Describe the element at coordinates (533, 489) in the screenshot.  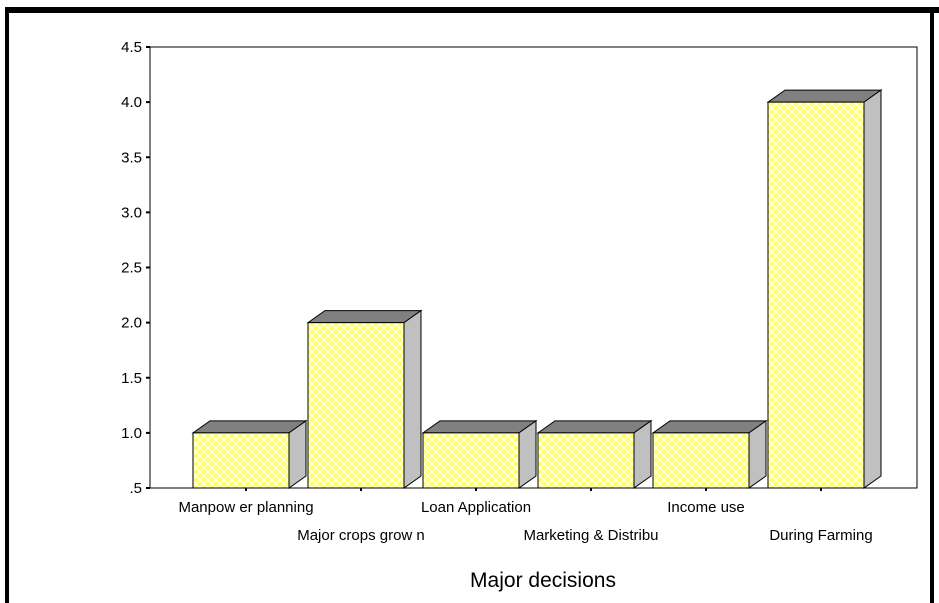
I see `x-axis-ticks` at that location.